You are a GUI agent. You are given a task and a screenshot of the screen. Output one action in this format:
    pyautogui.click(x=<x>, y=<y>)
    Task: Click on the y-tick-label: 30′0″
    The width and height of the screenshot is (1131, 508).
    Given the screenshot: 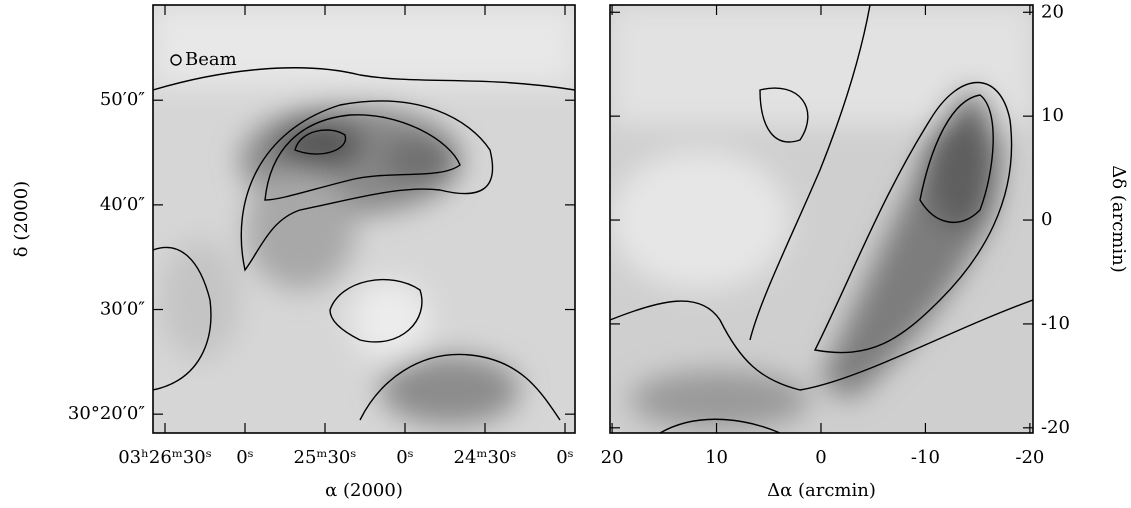 What is the action you would take?
    pyautogui.click(x=122, y=309)
    